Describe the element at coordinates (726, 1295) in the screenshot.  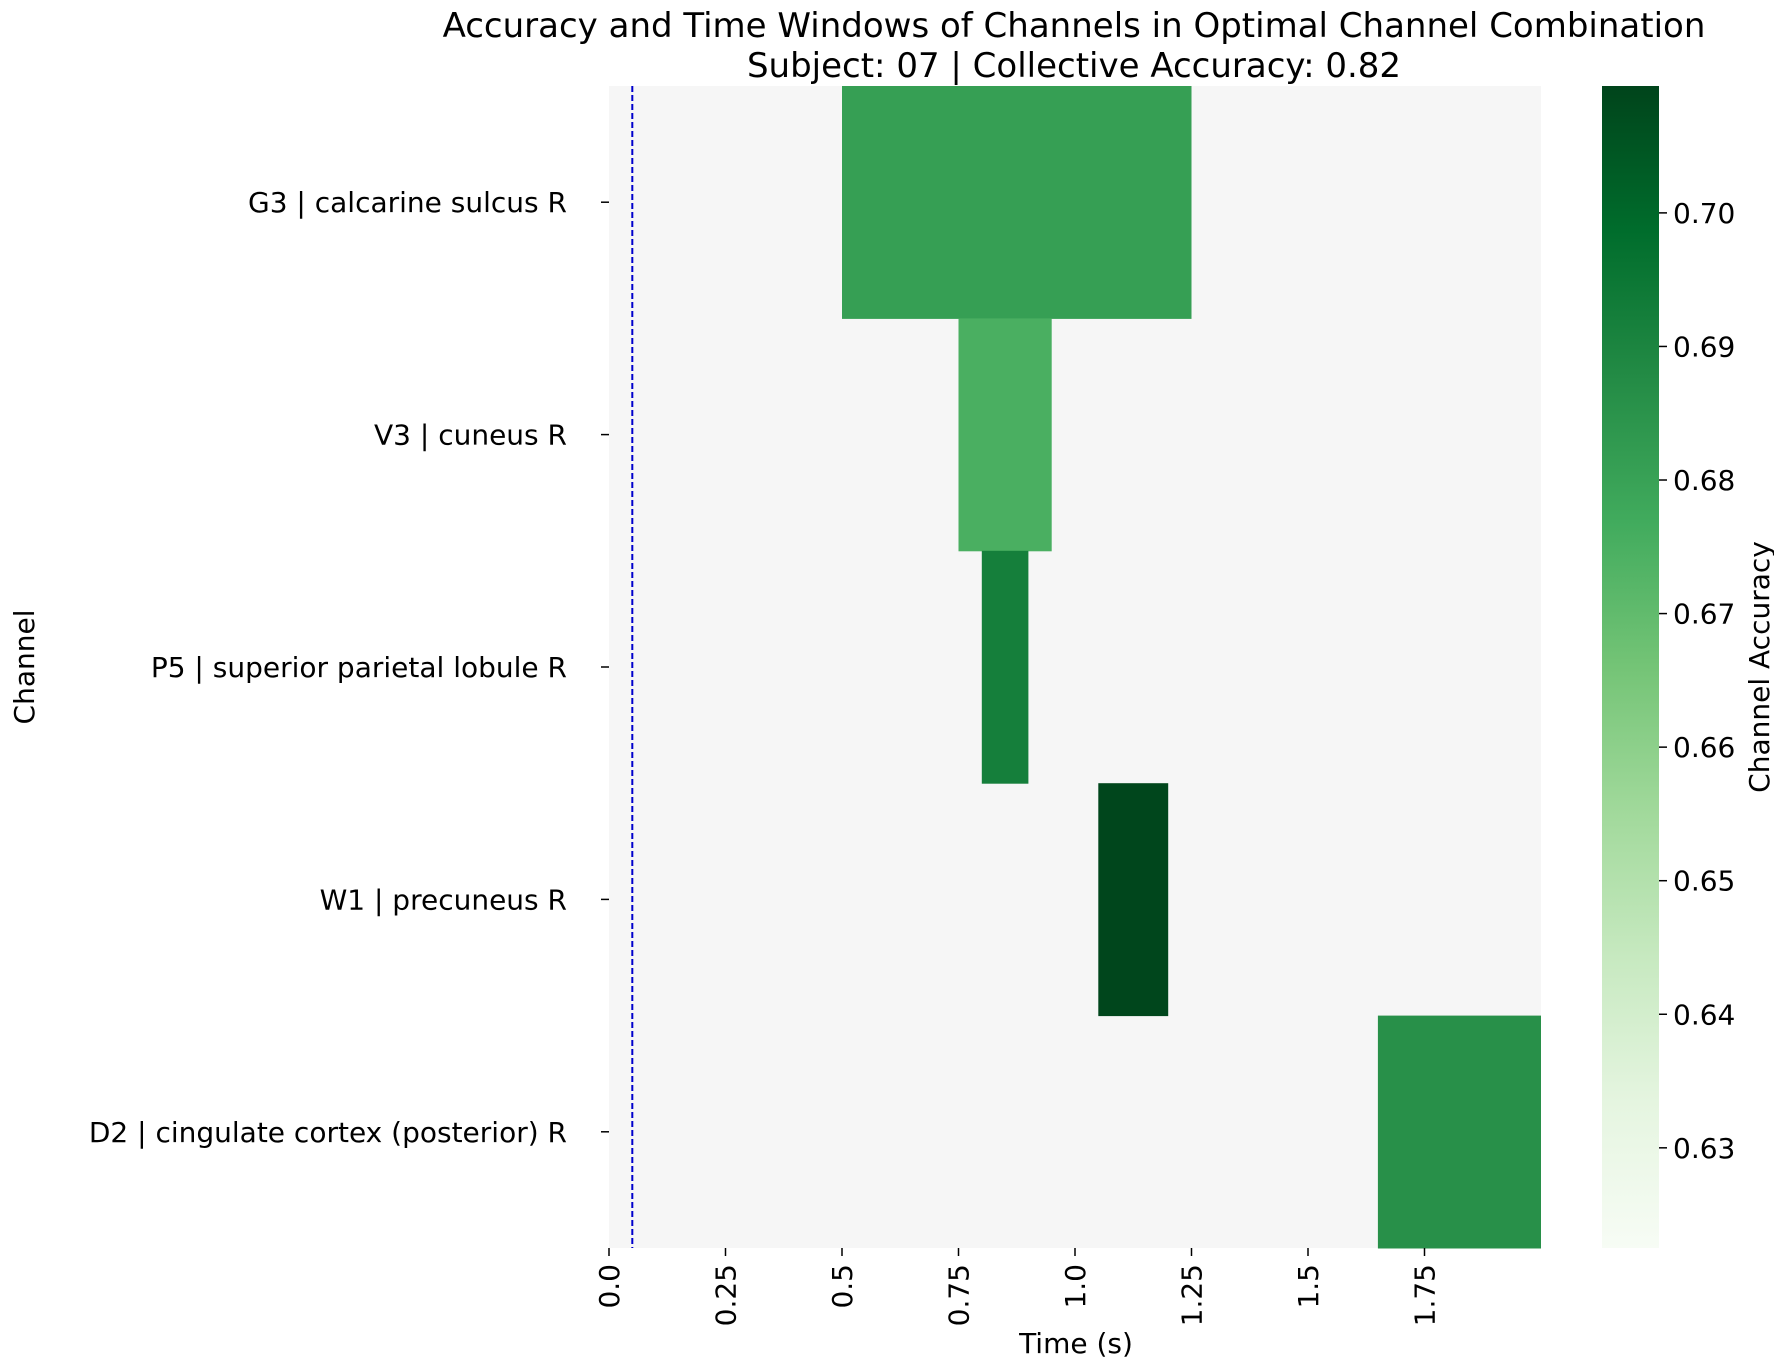
I see `x-tick-label: 0.25` at that location.